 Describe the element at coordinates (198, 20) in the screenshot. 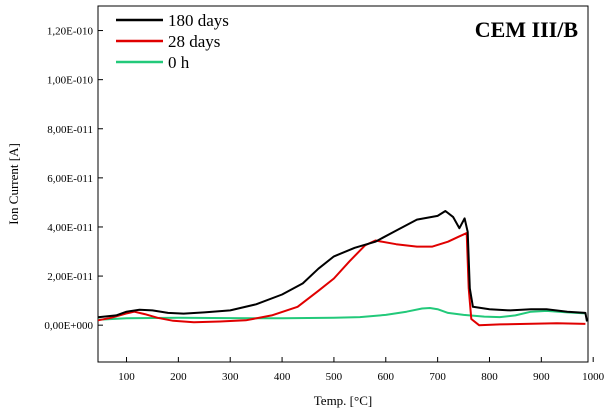

I see `legend-label: 180 days` at that location.